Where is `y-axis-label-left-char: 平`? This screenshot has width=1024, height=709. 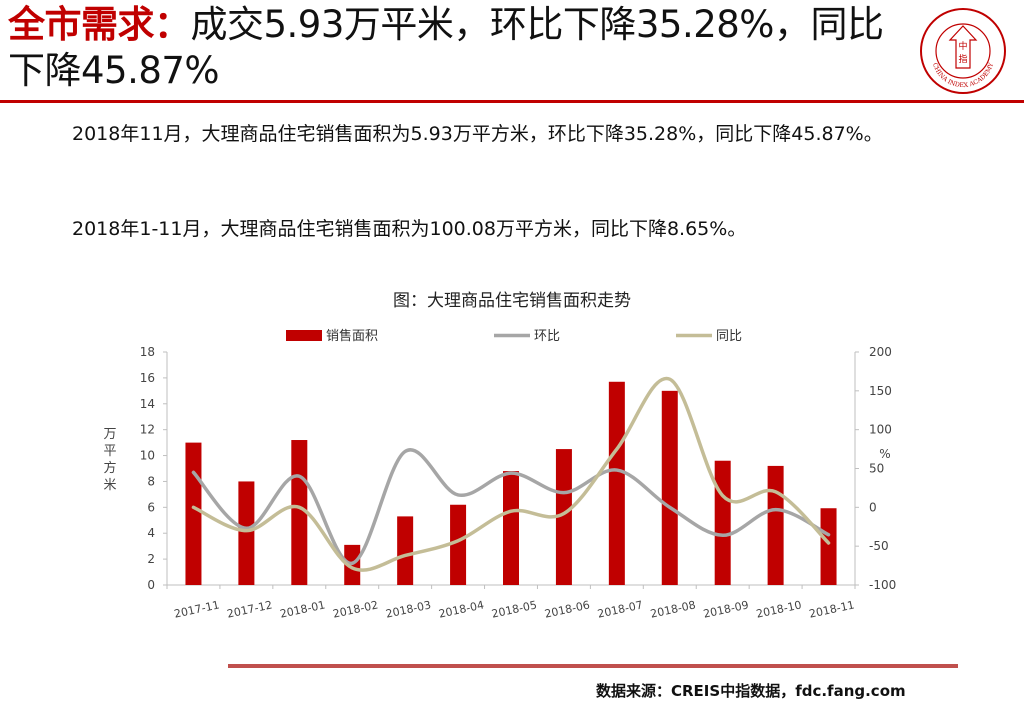 y-axis-label-left-char: 平 is located at coordinates (109, 451).